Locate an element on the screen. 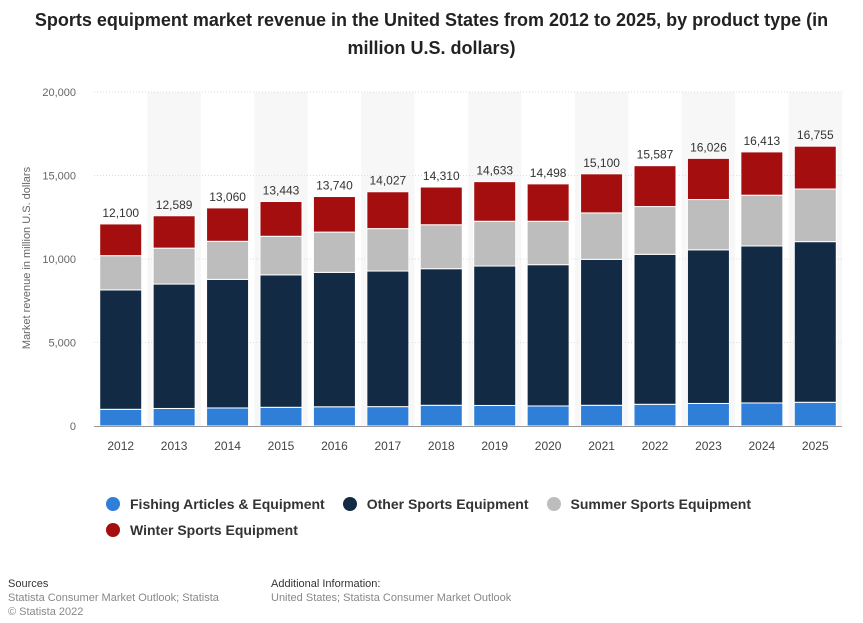 The height and width of the screenshot is (623, 863). total-data-label: 14,310 is located at coordinates (441, 176).